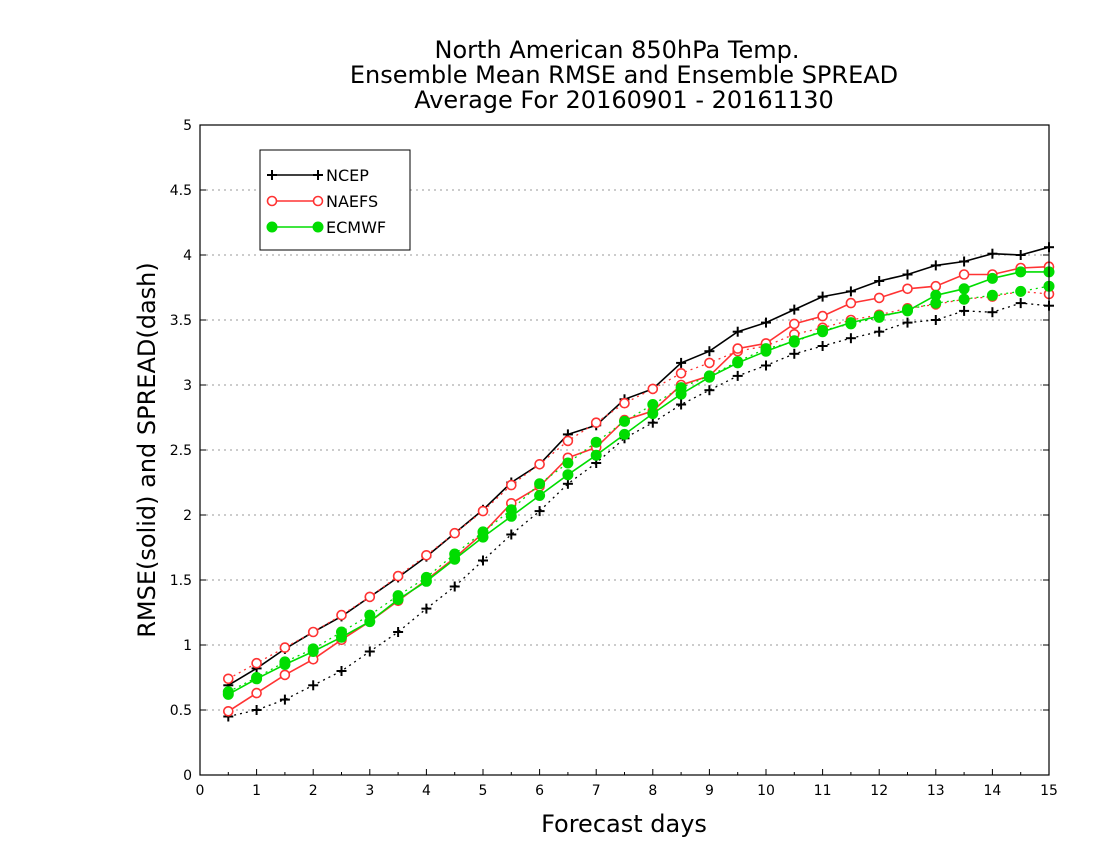 The image size is (1100, 850). What do you see at coordinates (181, 191) in the screenshot?
I see `y-tick-label-9: 4.5` at bounding box center [181, 191].